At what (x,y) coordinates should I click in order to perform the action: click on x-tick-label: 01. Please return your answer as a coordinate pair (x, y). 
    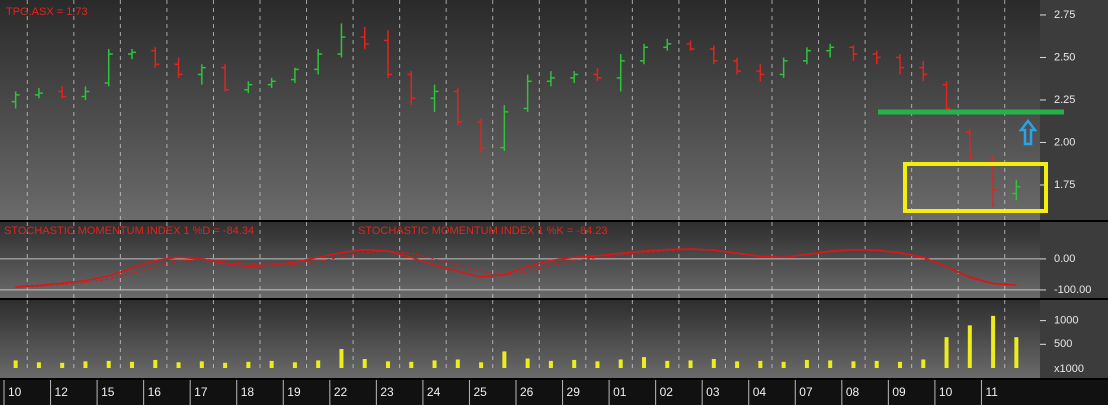
    Looking at the image, I should click on (620, 392).